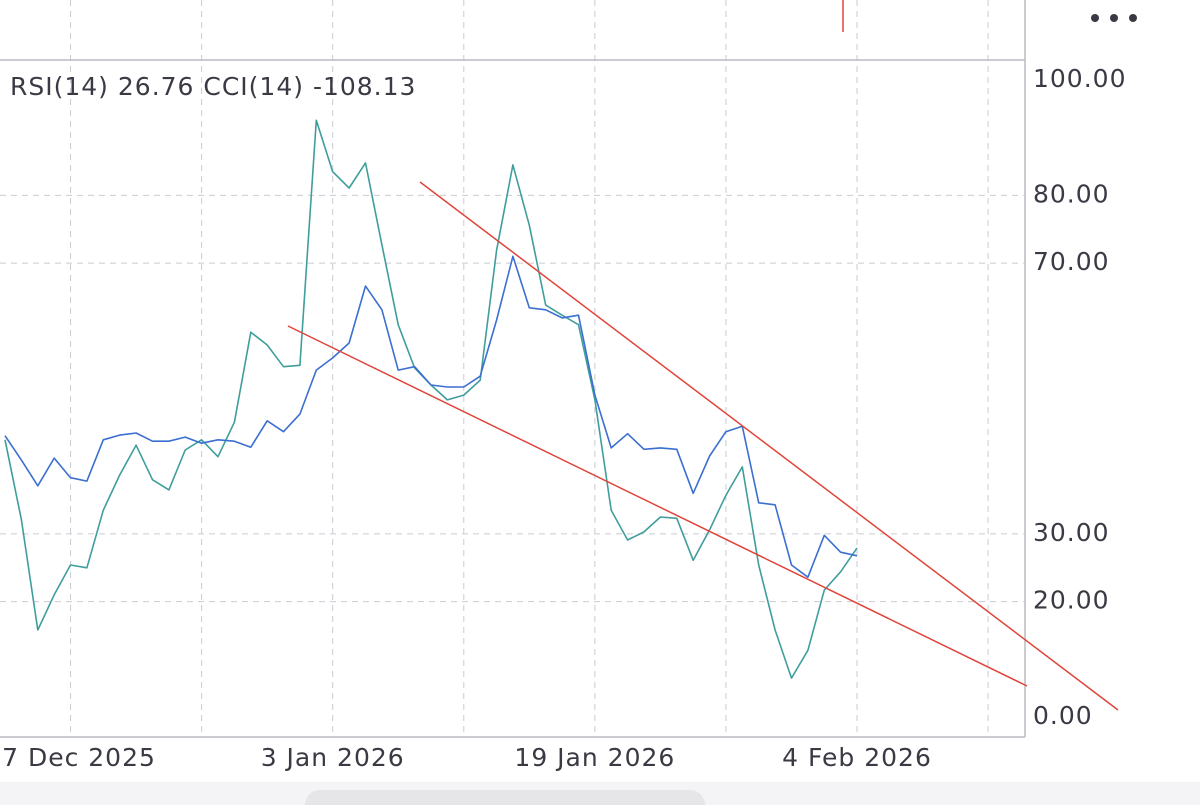 The width and height of the screenshot is (1200, 805). I want to click on y-tick-label: 0.00, so click(1063, 715).